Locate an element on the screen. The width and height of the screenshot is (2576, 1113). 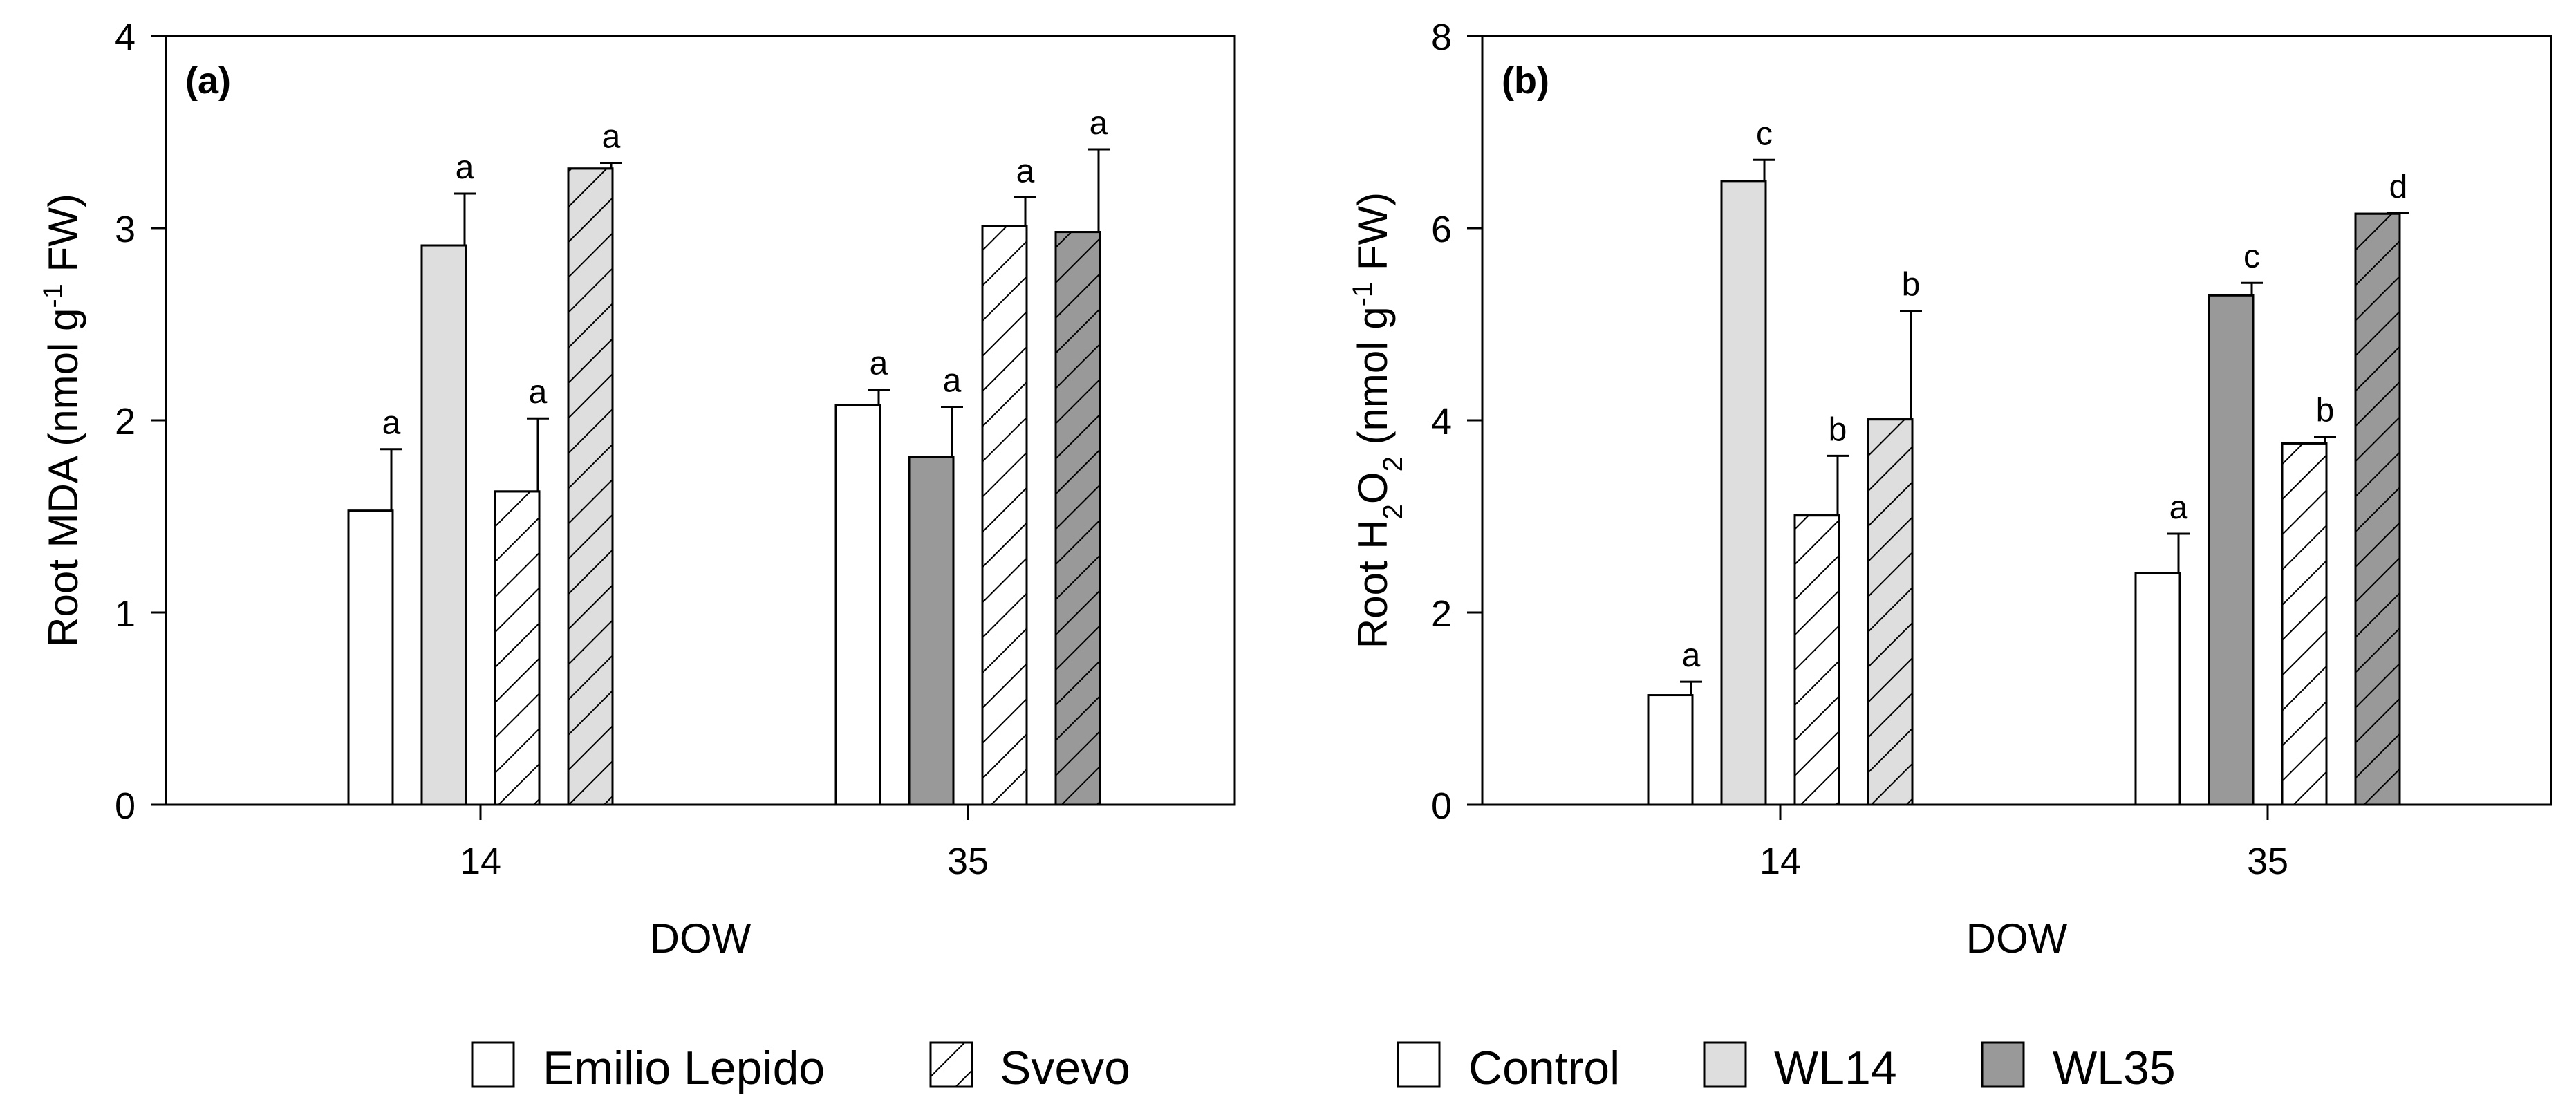
significance-letter-a-14-emilio-lepido-wl14: a is located at coordinates (465, 167).